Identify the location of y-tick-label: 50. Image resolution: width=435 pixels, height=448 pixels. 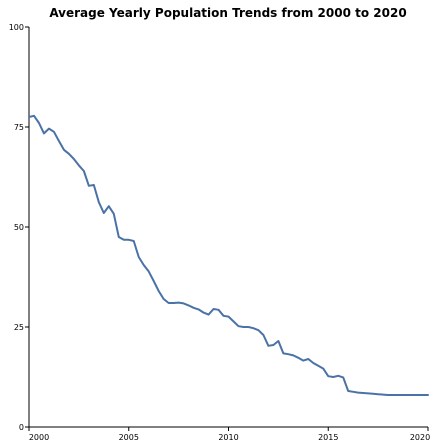
(19, 227).